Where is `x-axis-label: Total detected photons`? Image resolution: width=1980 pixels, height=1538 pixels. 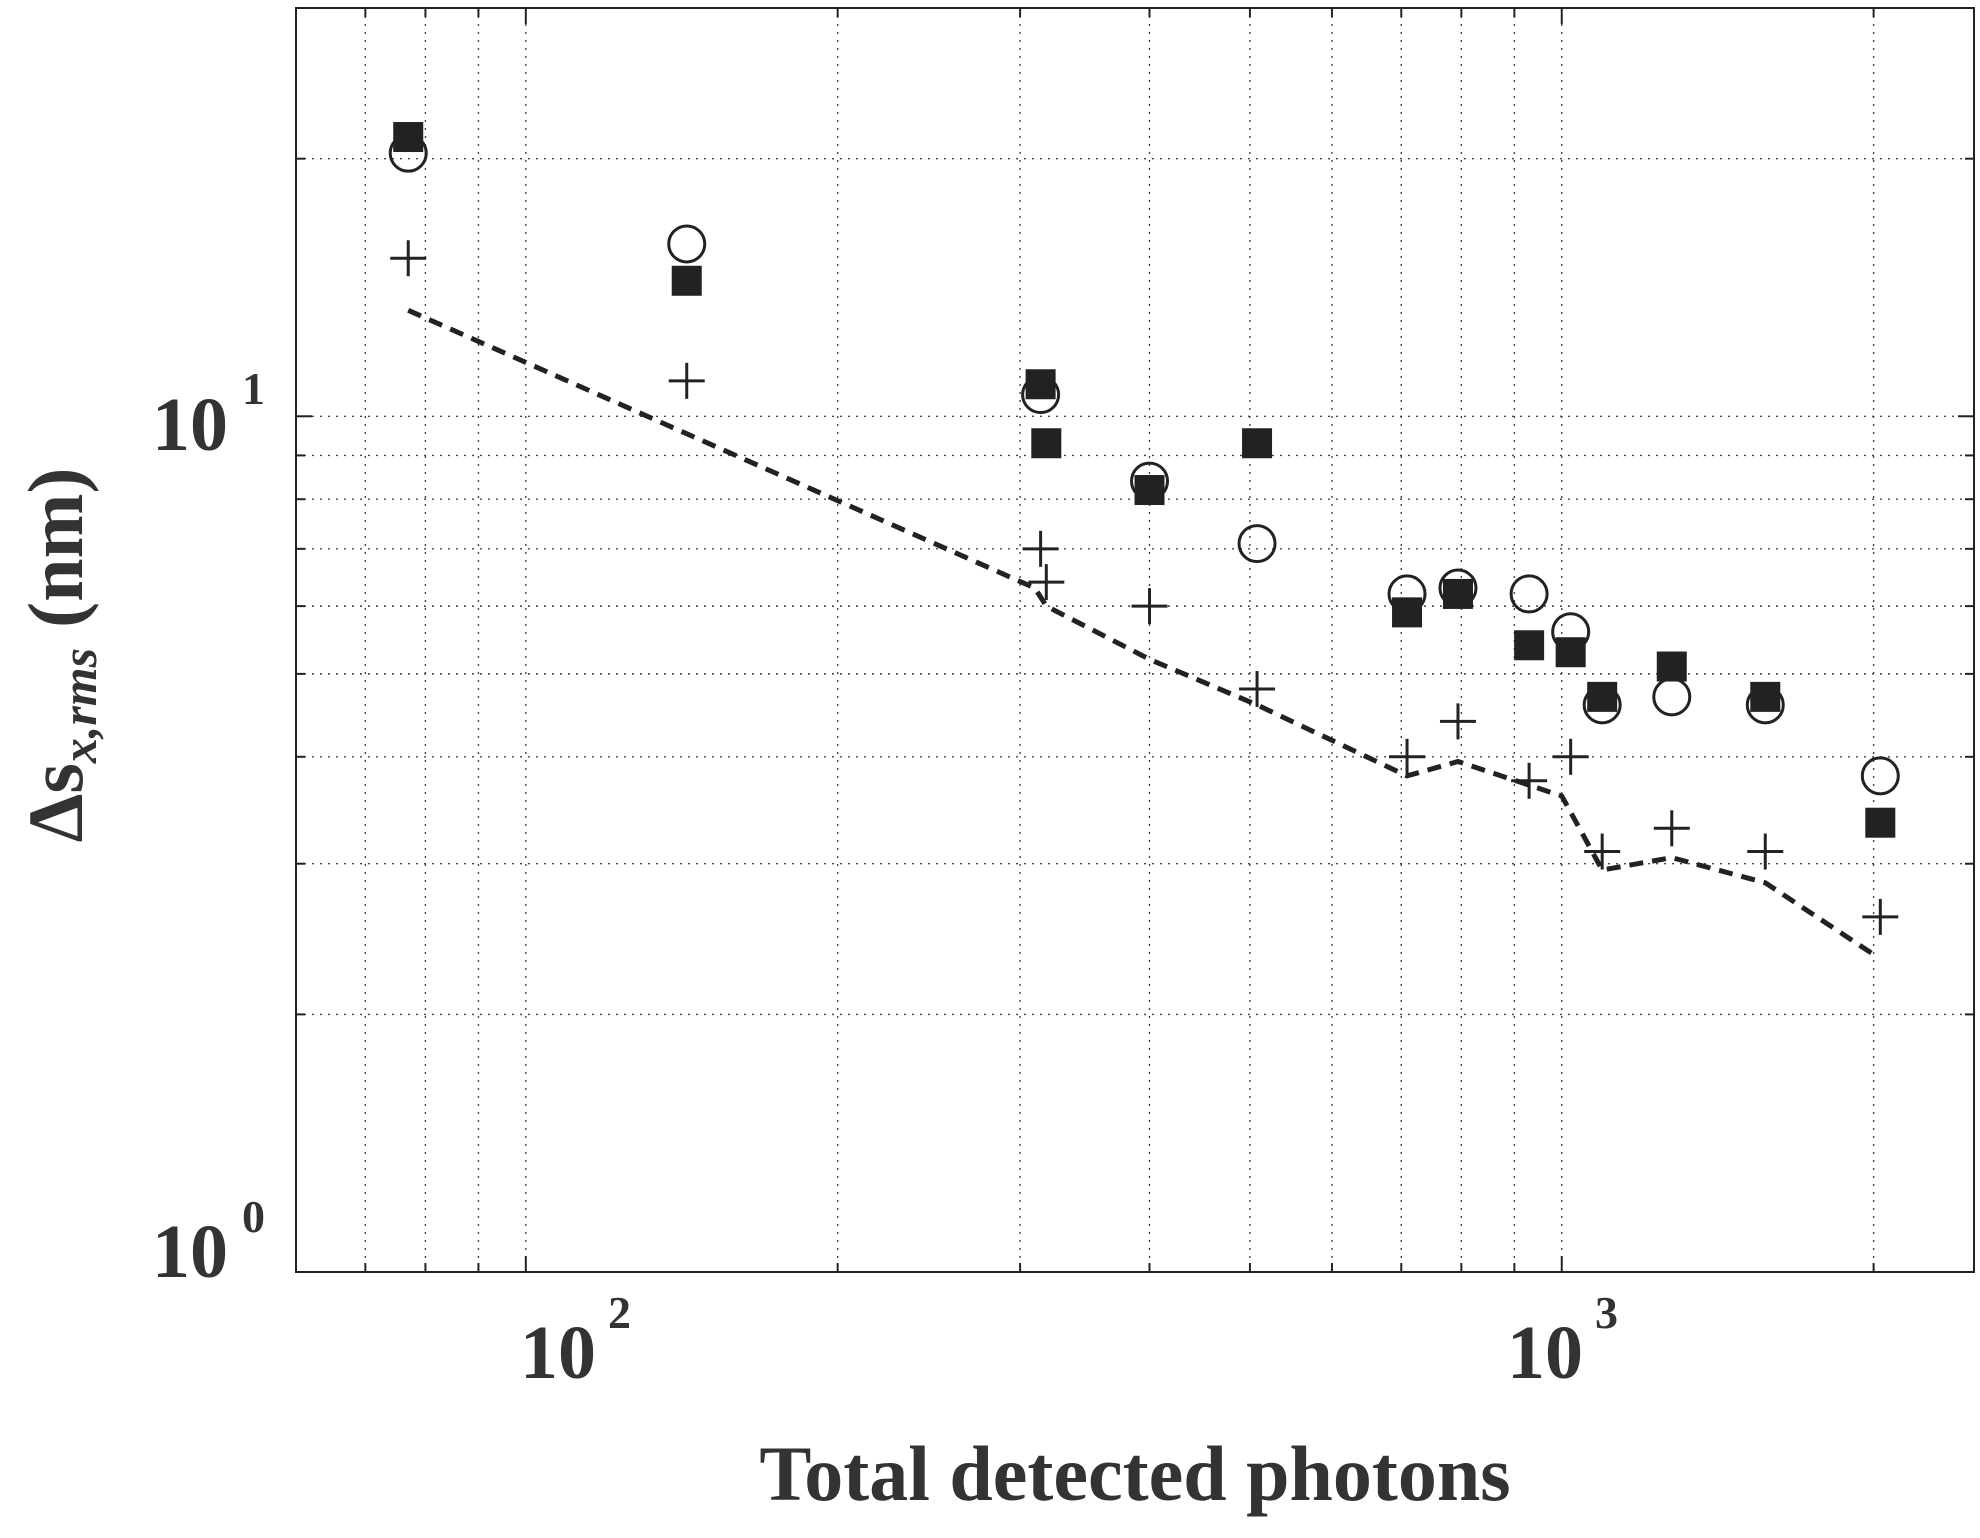 x-axis-label: Total detected photons is located at coordinates (1134, 1473).